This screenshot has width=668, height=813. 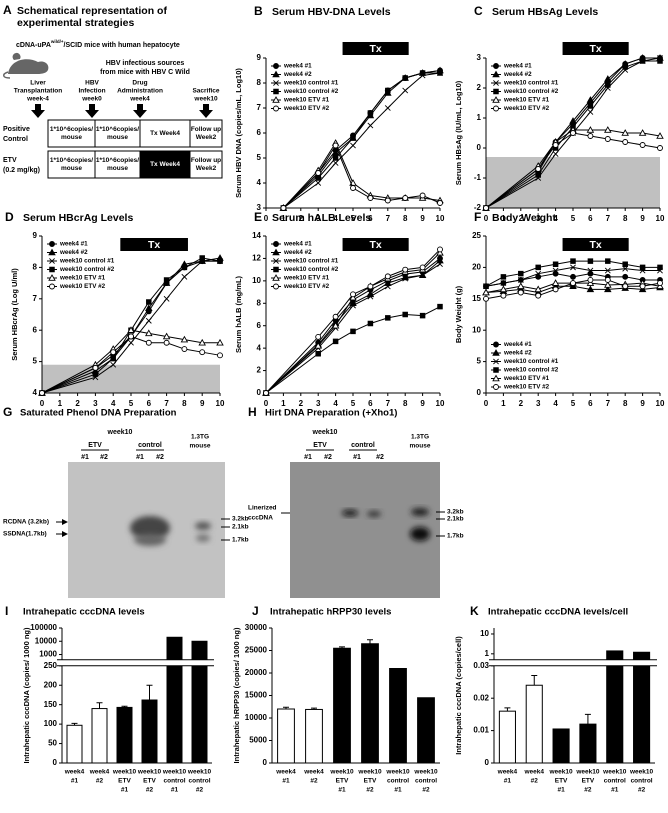 I want to click on x-tick-label: 8, so click(x=184, y=403).